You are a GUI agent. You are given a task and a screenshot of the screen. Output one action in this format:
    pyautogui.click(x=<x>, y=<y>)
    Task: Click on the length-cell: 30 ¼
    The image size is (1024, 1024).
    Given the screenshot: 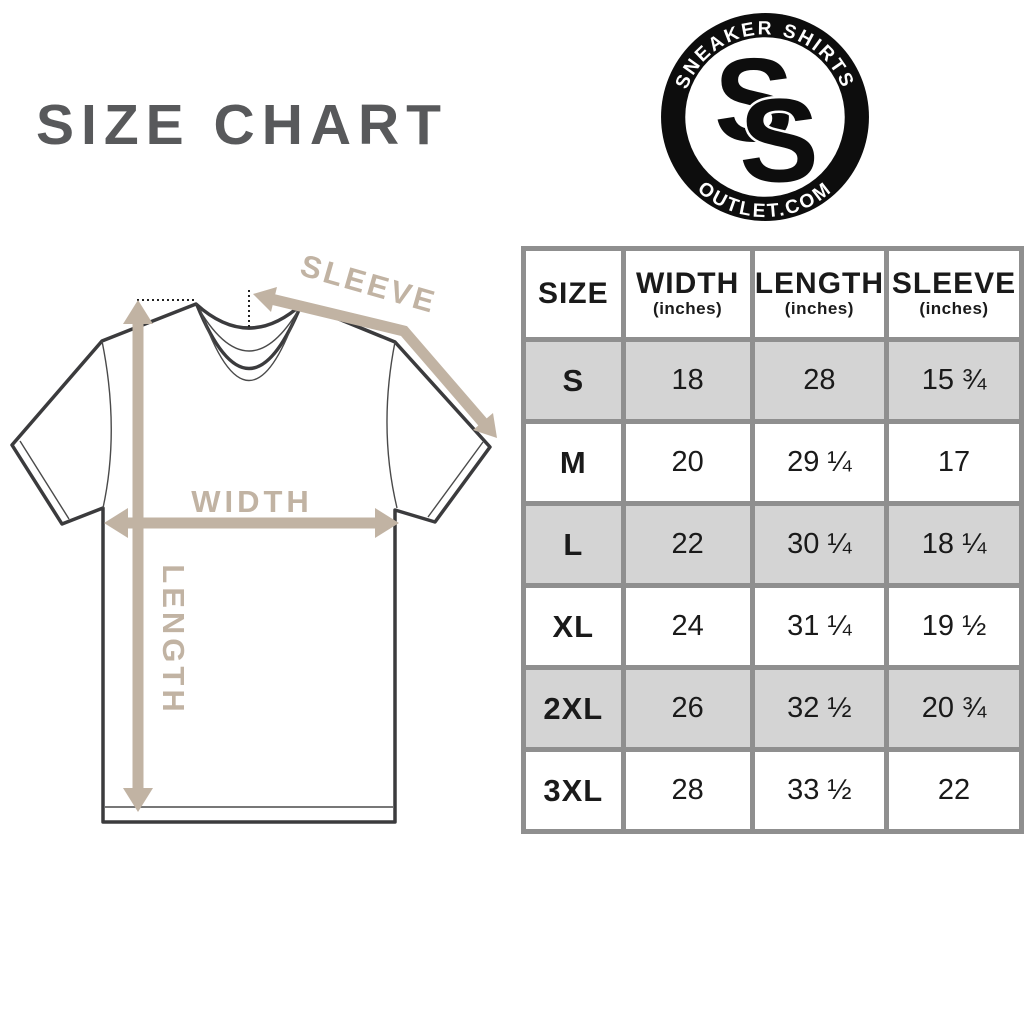 What is the action you would take?
    pyautogui.click(x=819, y=544)
    